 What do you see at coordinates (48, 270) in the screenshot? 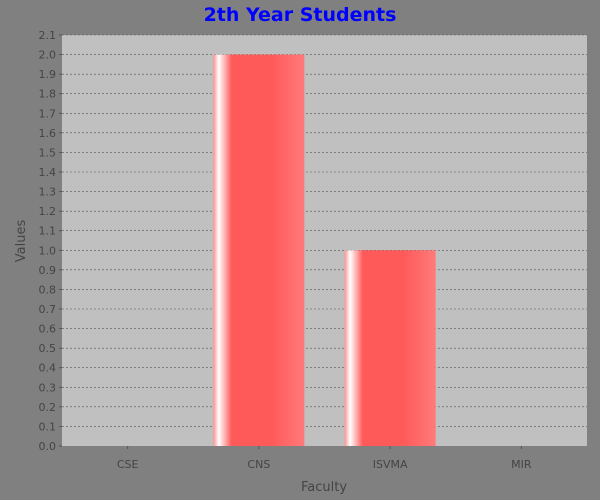
I see `y-tick-label: 0.9` at bounding box center [48, 270].